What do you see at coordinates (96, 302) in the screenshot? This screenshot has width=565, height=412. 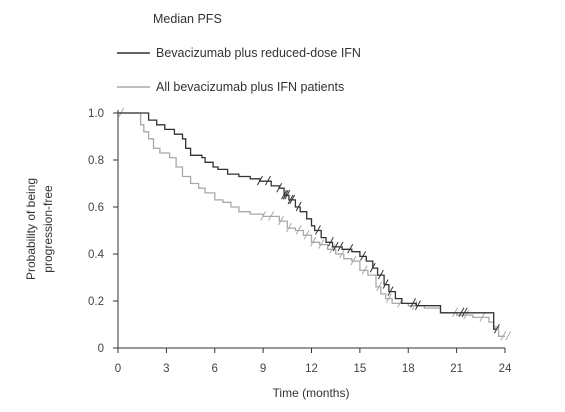 I see `y-tick-label: 0.2` at bounding box center [96, 302].